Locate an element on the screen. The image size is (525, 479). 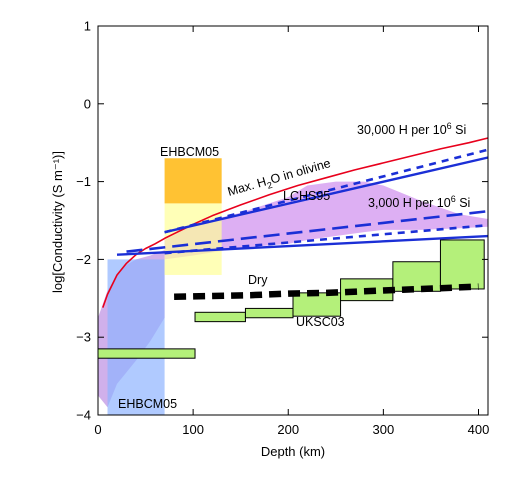
annotation-subscript: 2 is located at coordinates (270, 185).